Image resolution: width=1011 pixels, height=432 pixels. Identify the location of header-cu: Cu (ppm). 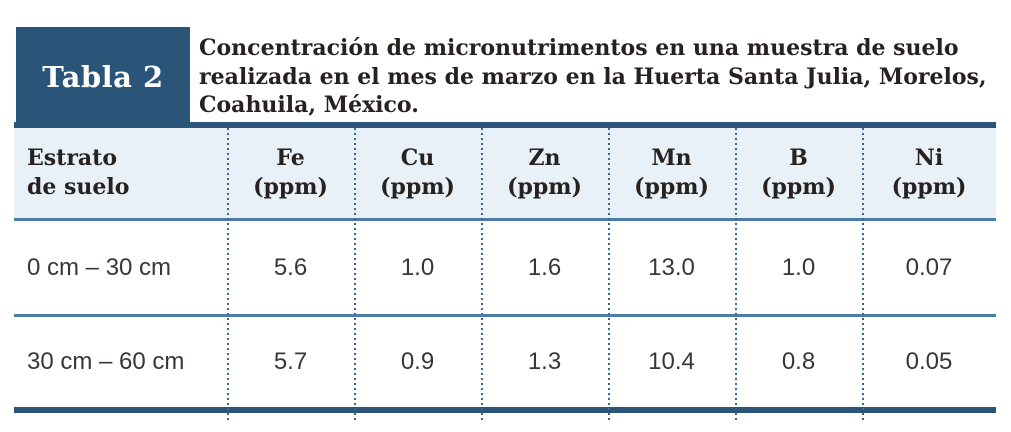
(417, 172).